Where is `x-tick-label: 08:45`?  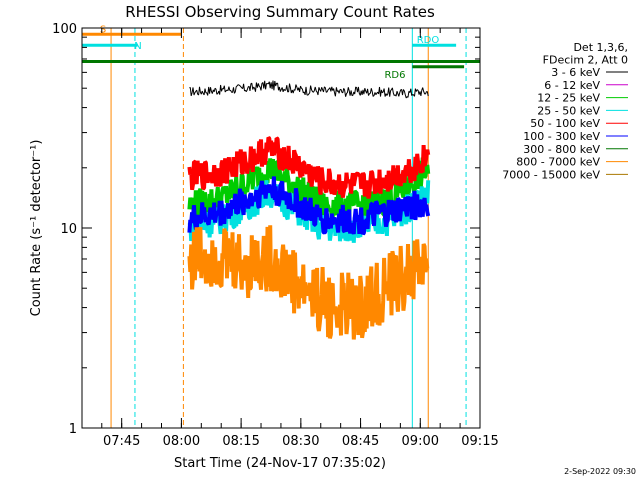 x-tick-label: 08:45 is located at coordinates (360, 441).